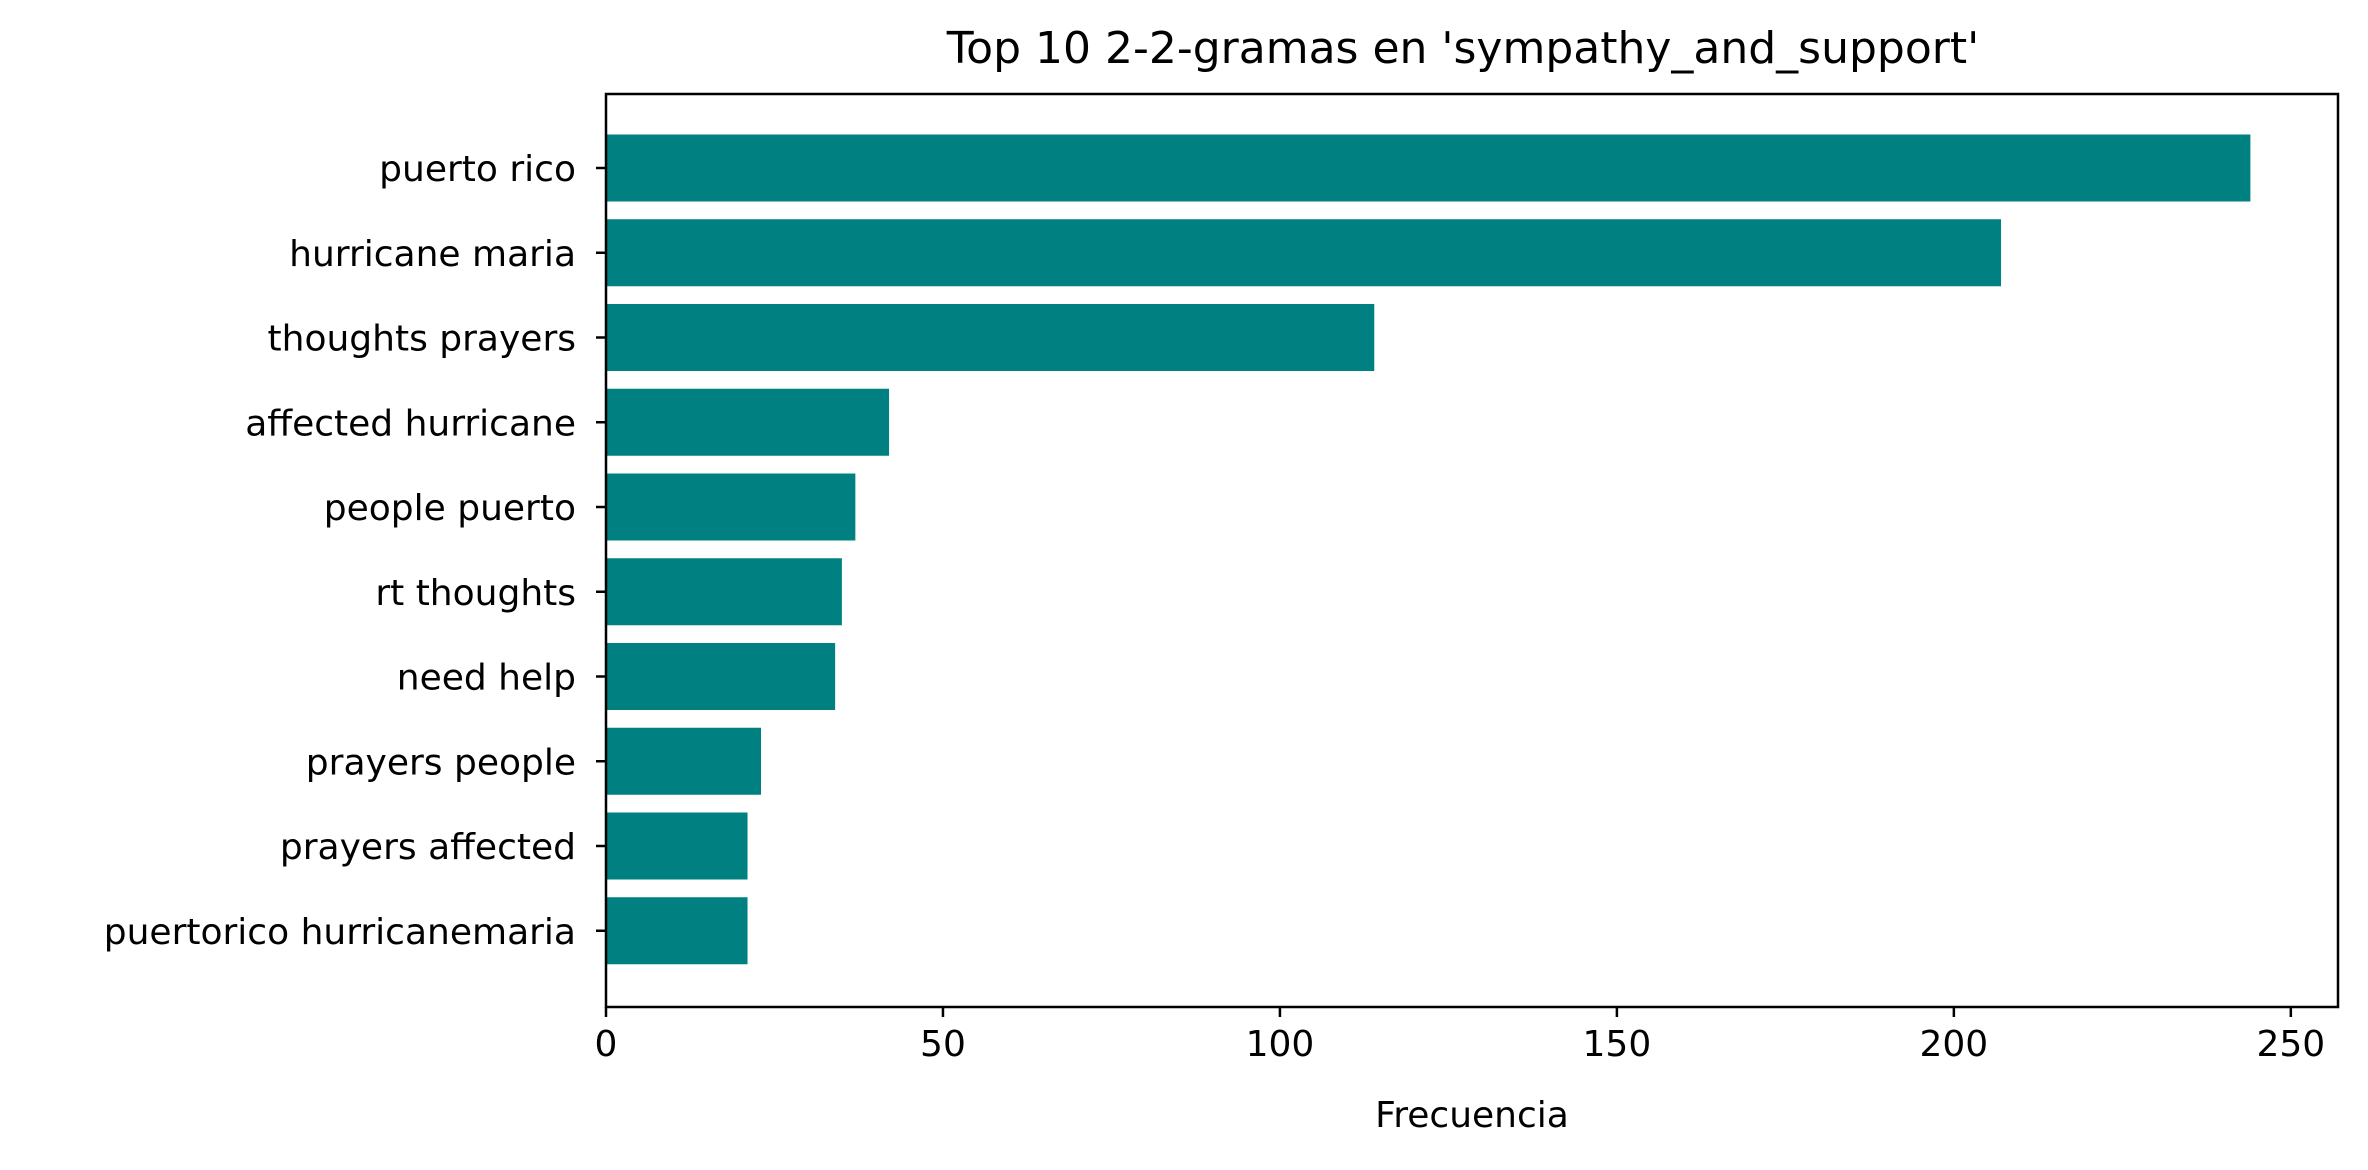  Describe the element at coordinates (1472, 1115) in the screenshot. I see `x-axis-label: Frecuencia` at that location.